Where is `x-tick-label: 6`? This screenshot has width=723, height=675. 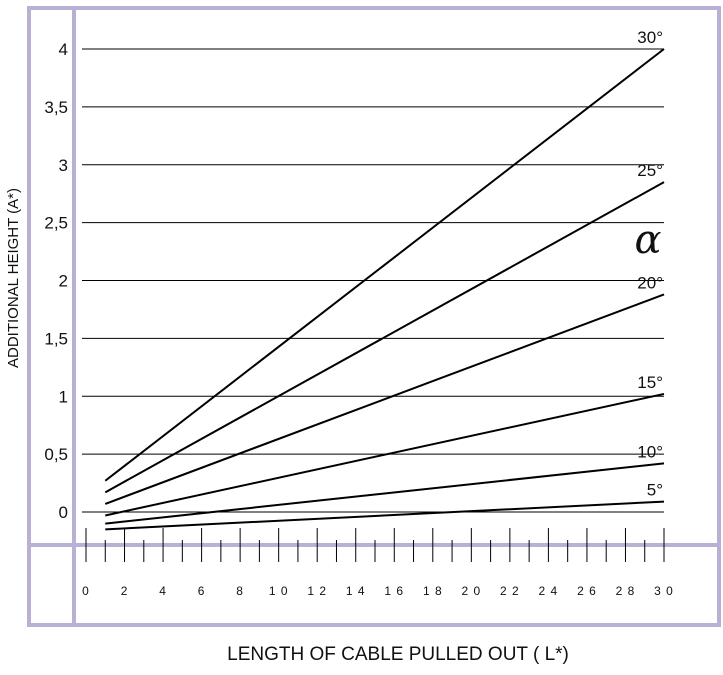 x-tick-label: 6 is located at coordinates (202, 591).